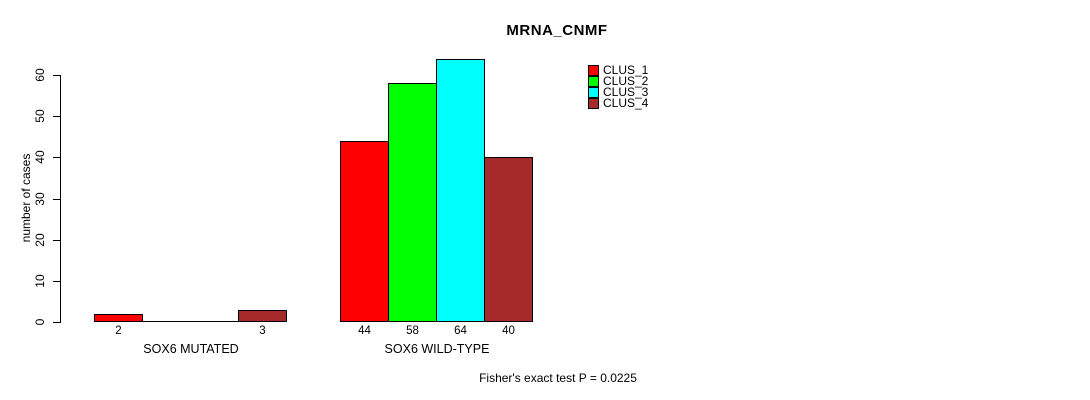 Image resolution: width=1090 pixels, height=400 pixels. I want to click on y-tick-label: 40, so click(40, 157).